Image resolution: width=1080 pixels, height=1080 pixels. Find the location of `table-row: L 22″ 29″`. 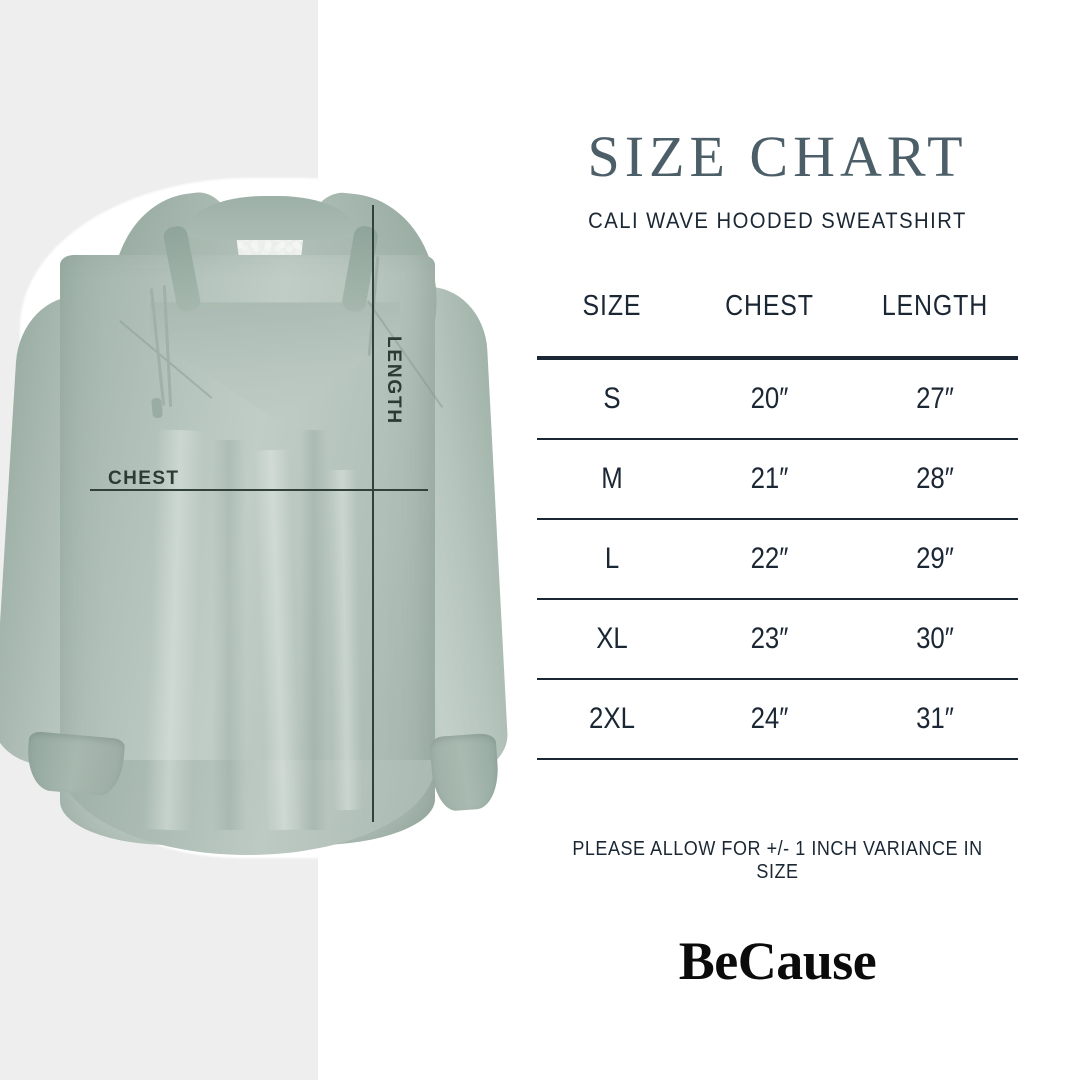

table-row: L 22″ 29″ is located at coordinates (777, 559).